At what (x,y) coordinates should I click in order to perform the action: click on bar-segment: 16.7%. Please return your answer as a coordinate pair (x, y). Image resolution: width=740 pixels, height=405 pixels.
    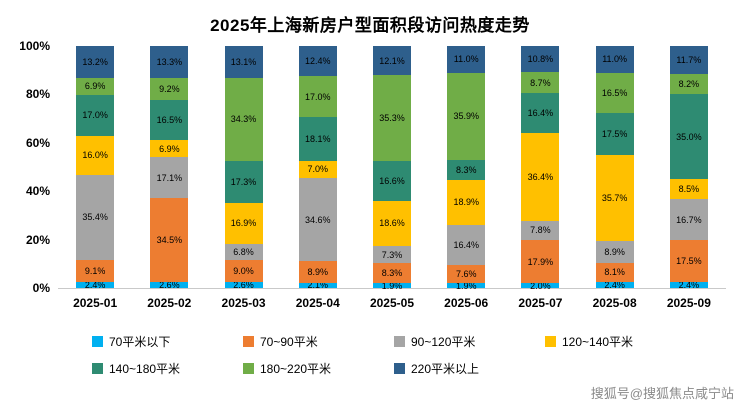
    Looking at the image, I should click on (688, 219).